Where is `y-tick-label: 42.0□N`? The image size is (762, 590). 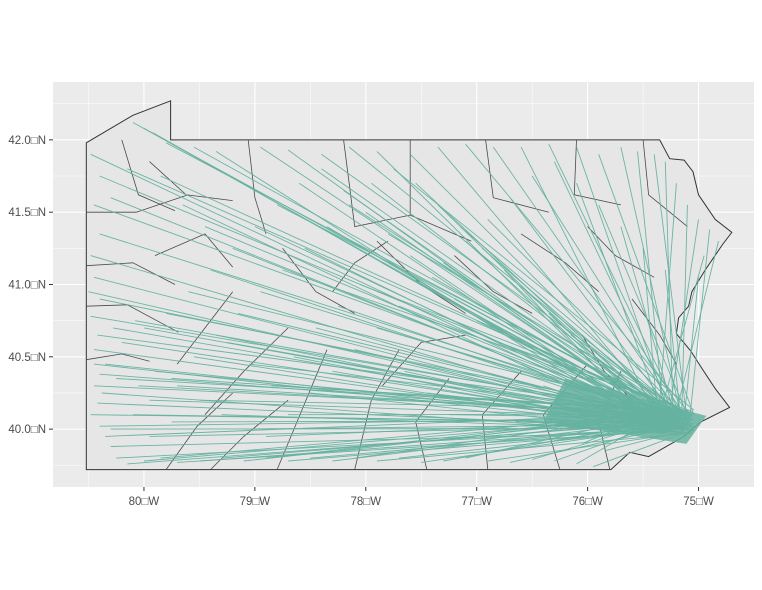 y-tick-label: 42.0□N is located at coordinates (27, 141).